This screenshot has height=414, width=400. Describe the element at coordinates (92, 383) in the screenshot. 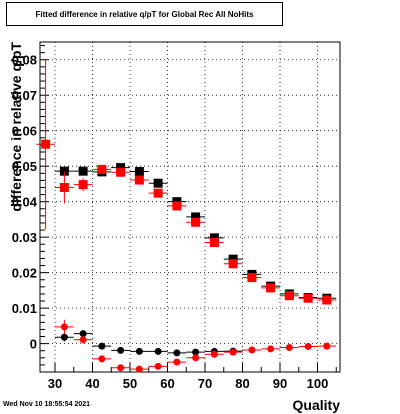

I see `x-tick-label: 40` at that location.